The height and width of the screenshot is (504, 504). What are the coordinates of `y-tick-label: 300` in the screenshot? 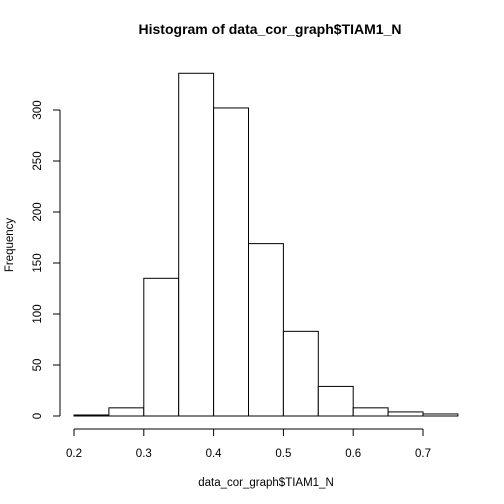 It's located at (38, 109).